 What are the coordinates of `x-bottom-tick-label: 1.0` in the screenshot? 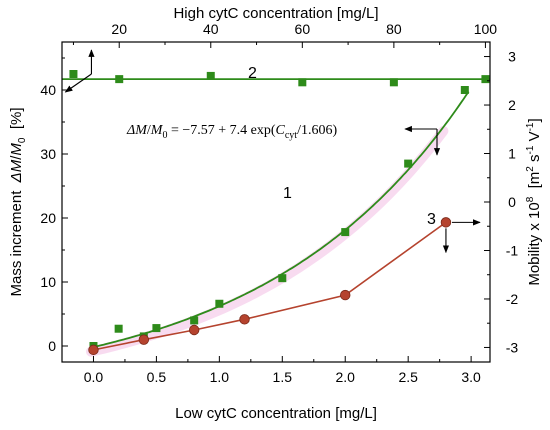 It's located at (220, 377).